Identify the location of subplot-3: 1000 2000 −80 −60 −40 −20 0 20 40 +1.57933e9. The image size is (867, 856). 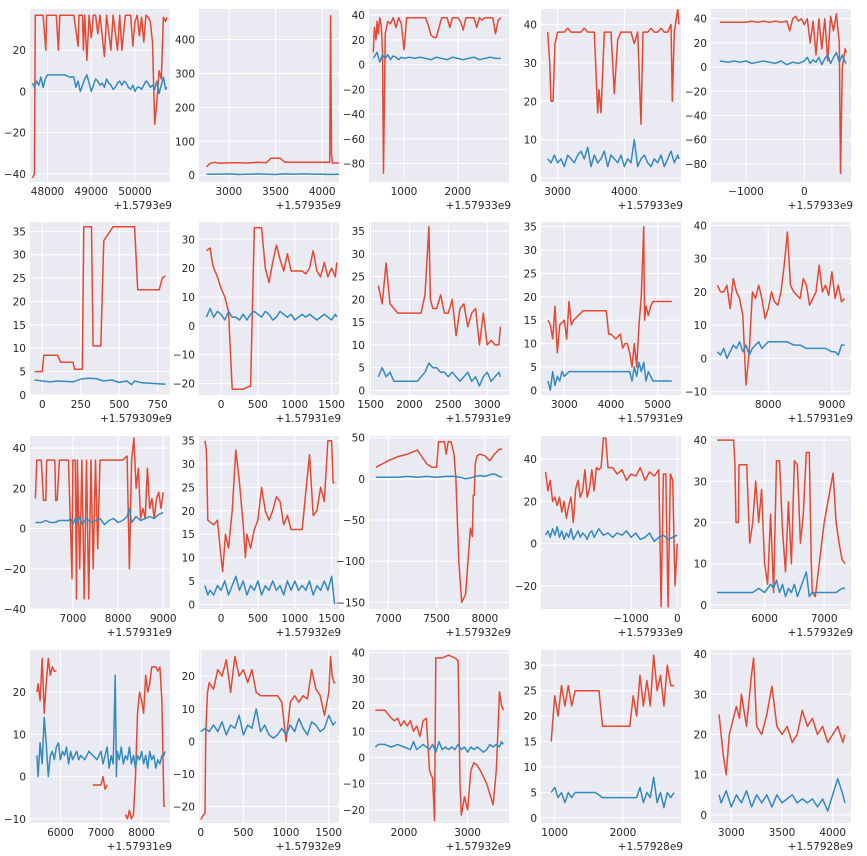
(427, 110).